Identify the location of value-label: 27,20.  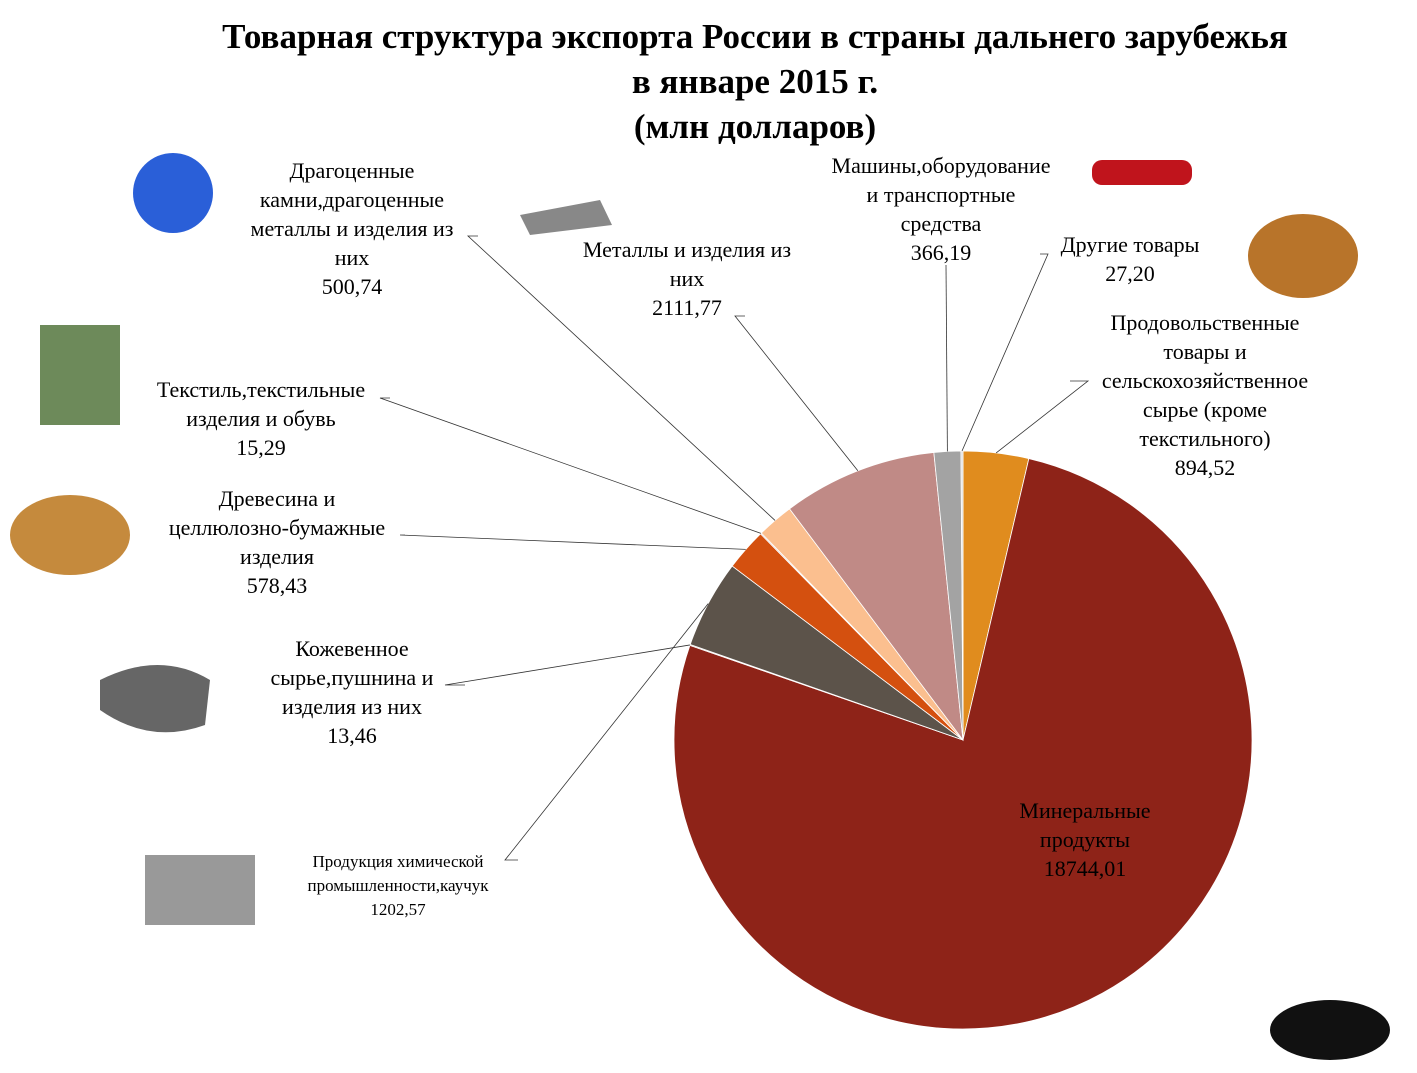
(1130, 273).